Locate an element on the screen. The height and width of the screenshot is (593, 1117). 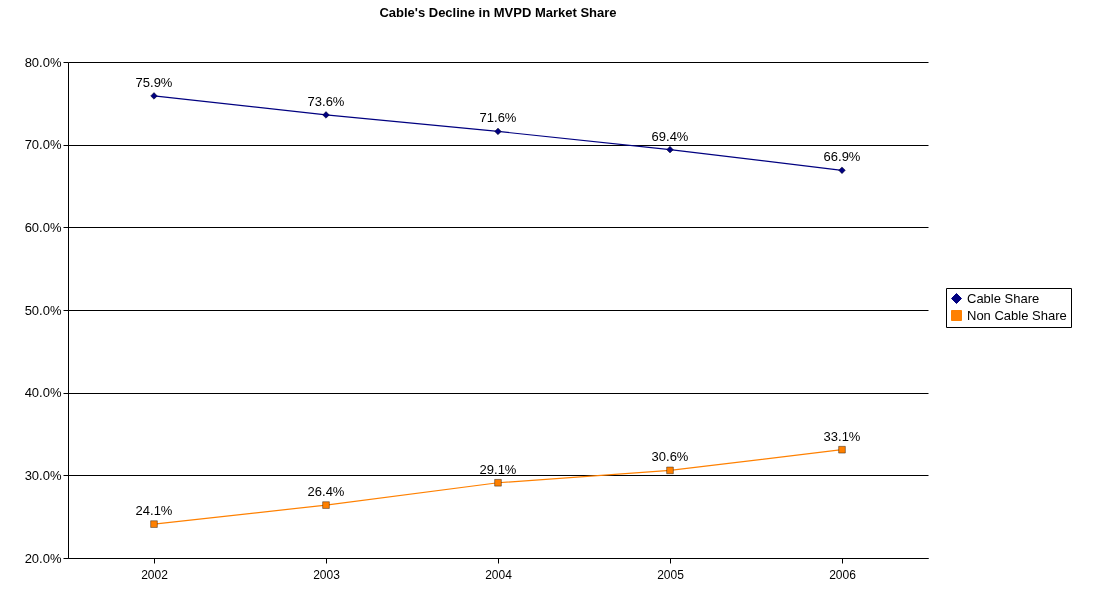
y-tick-label: 30.0% is located at coordinates (43, 475).